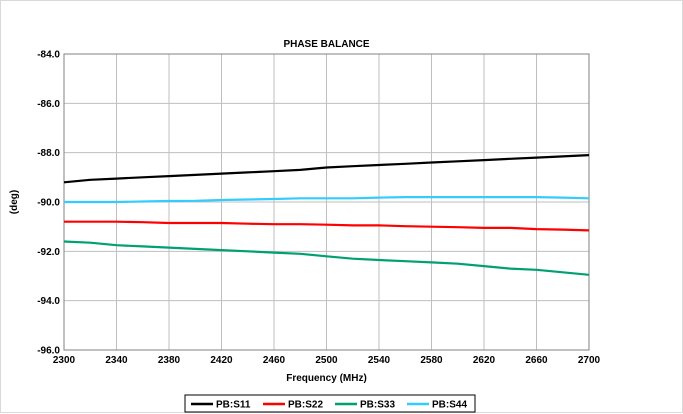 The width and height of the screenshot is (683, 414). I want to click on legend: PB:S11 PB:S22 PB:S33 PB:S44, so click(330, 403).